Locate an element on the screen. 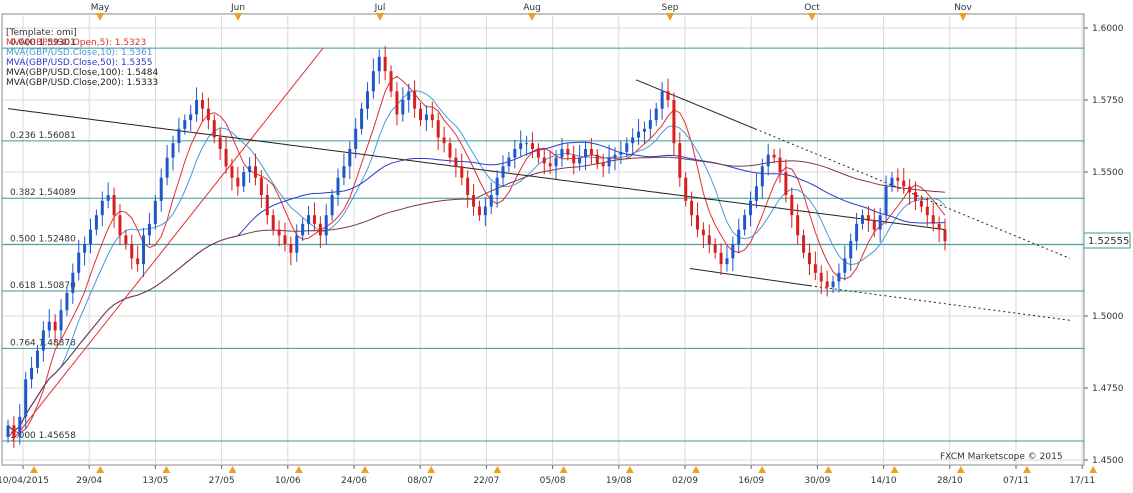 This screenshot has height=493, width=1133. legend-item: MVA(GBP/USD.Open,5): 1.5323 is located at coordinates (76, 43).